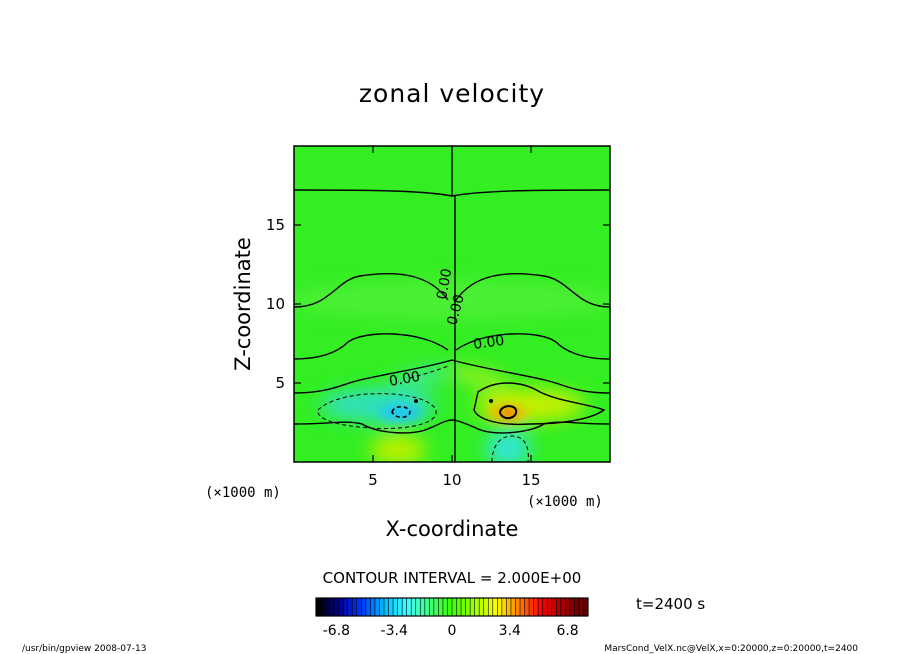 Image resolution: width=904 pixels, height=654 pixels. Describe the element at coordinates (567, 631) in the screenshot. I see `colorbar-tick-label: 6.8` at that location.